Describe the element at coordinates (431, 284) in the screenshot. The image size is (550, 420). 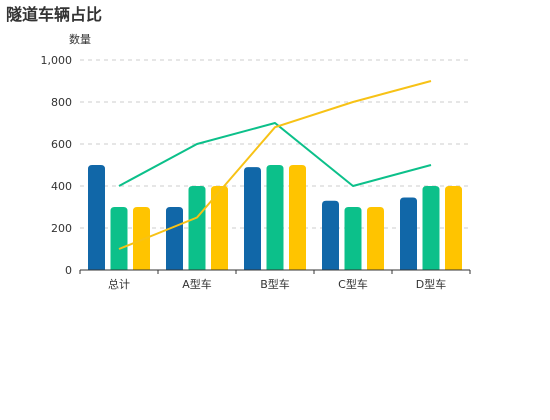
I see `x-tick-label: D型车` at that location.